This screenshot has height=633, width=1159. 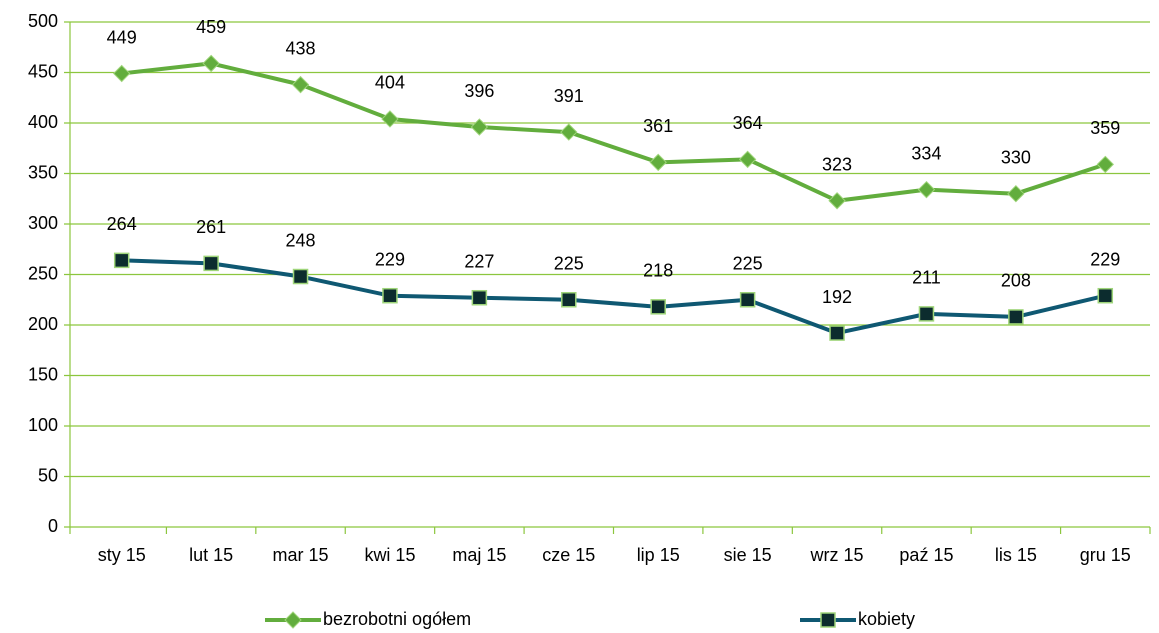 What do you see at coordinates (479, 91) in the screenshot?
I see `data-label: 396` at bounding box center [479, 91].